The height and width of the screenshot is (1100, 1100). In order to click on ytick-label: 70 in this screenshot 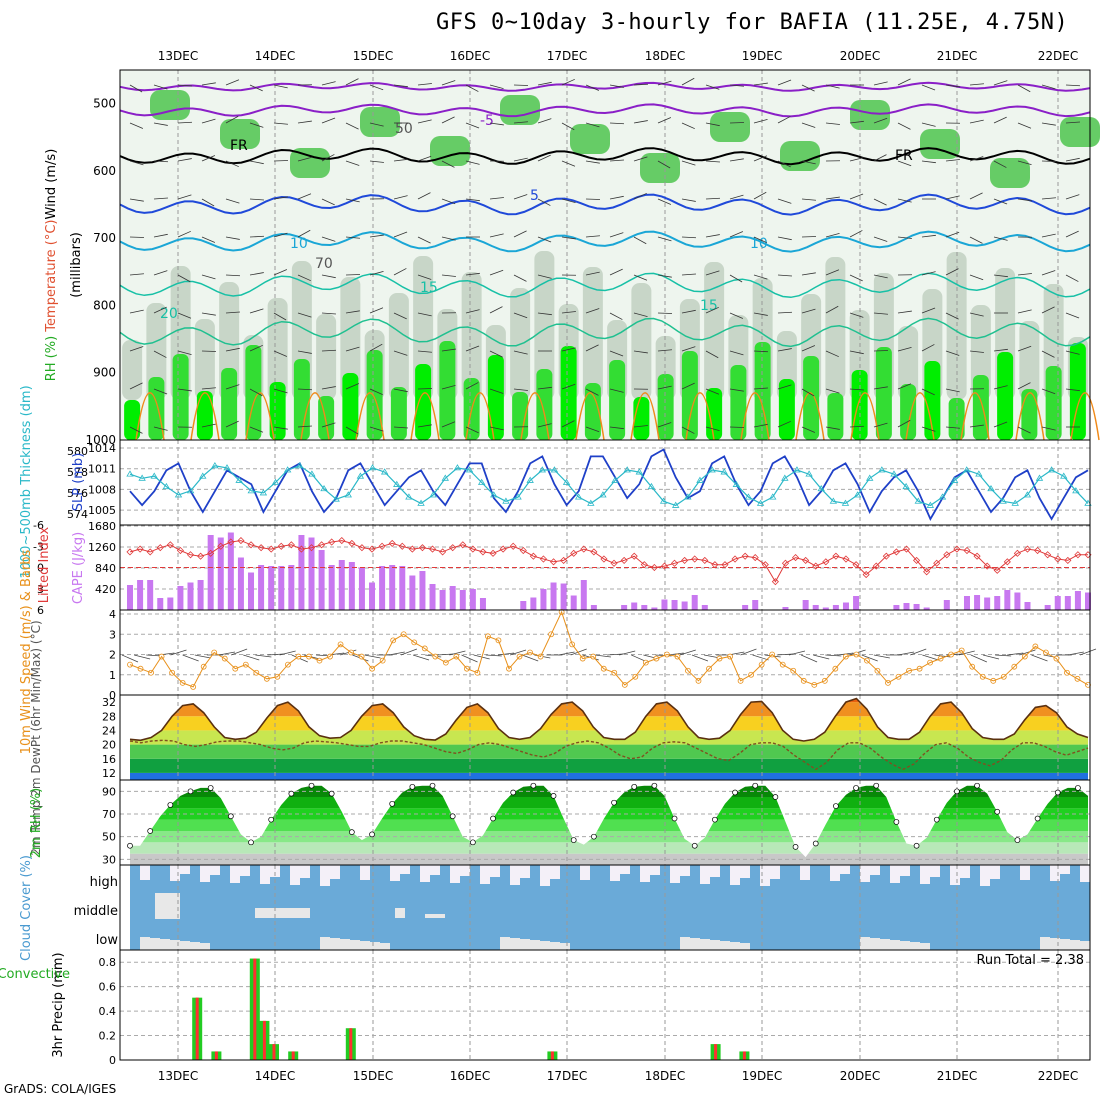, I will do `click(109, 814)`.